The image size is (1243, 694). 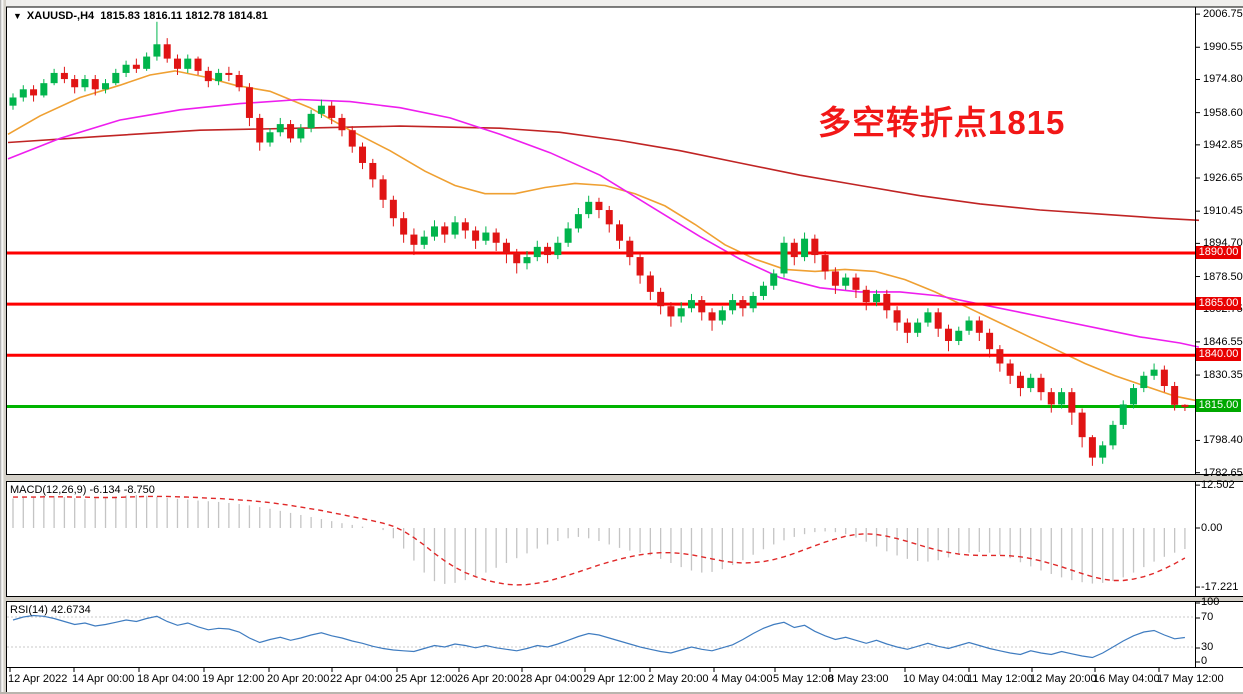 What do you see at coordinates (858, 679) in the screenshot?
I see `time-axis-label: 8 May 23:00` at bounding box center [858, 679].